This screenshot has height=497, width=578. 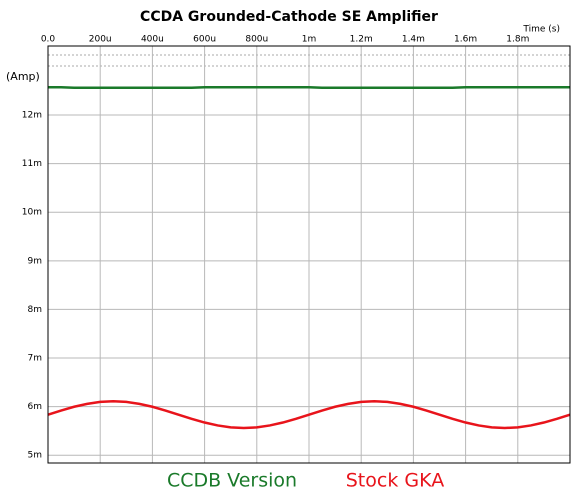 I want to click on x-tick-label: 1.6m, so click(x=465, y=40).